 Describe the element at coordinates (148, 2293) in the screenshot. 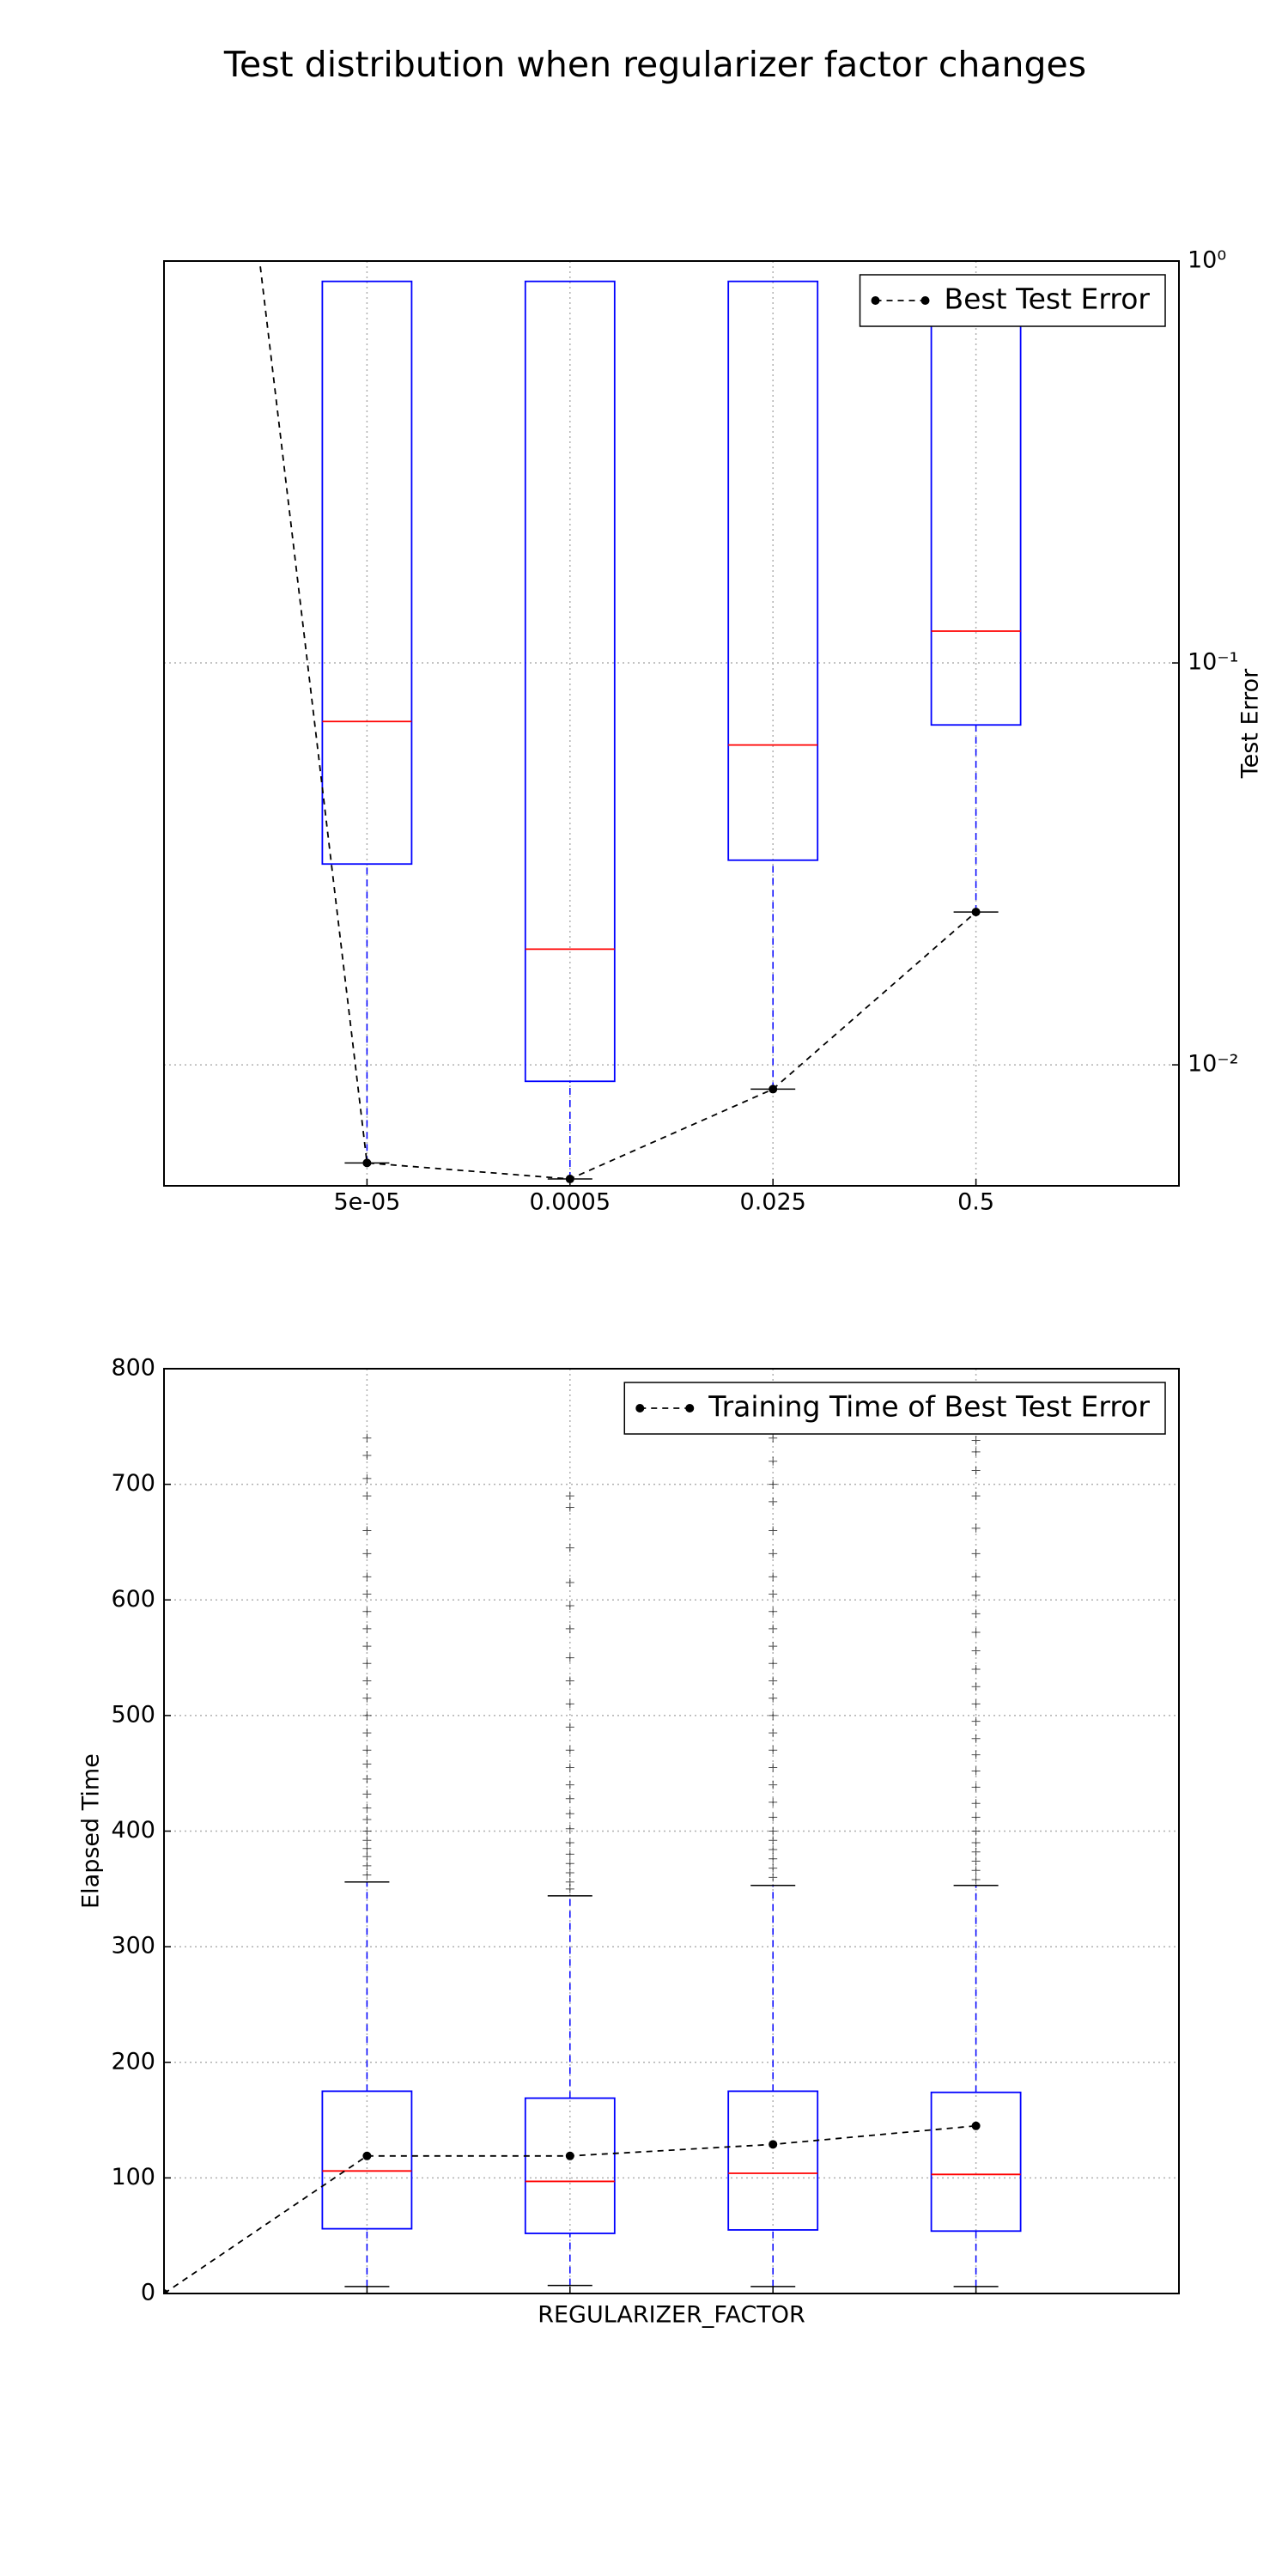

I see `y-tick-label: 0` at that location.